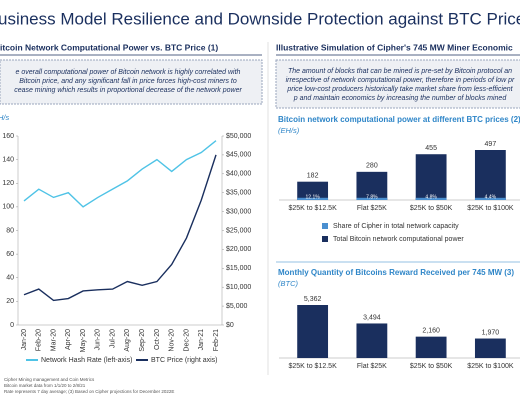  I want to click on y2-tick-label: $20,000, so click(238, 249).